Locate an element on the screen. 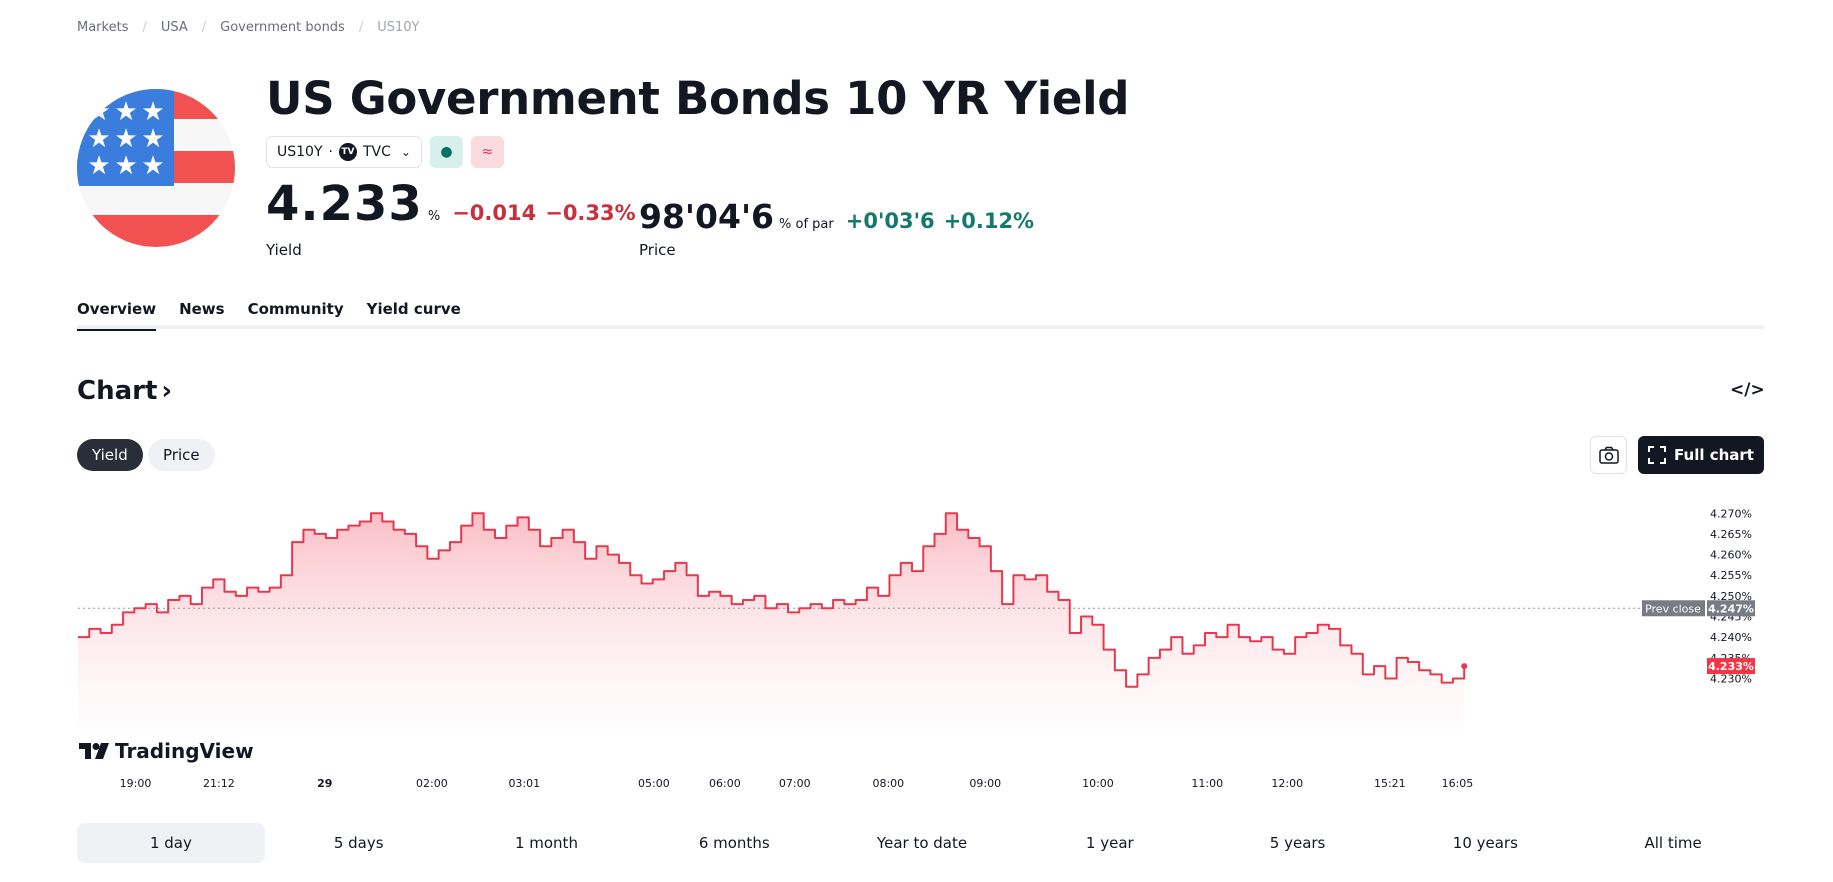 Image resolution: width=1833 pixels, height=882 pixels. prev-close-label: Prev close is located at coordinates (1673, 608).